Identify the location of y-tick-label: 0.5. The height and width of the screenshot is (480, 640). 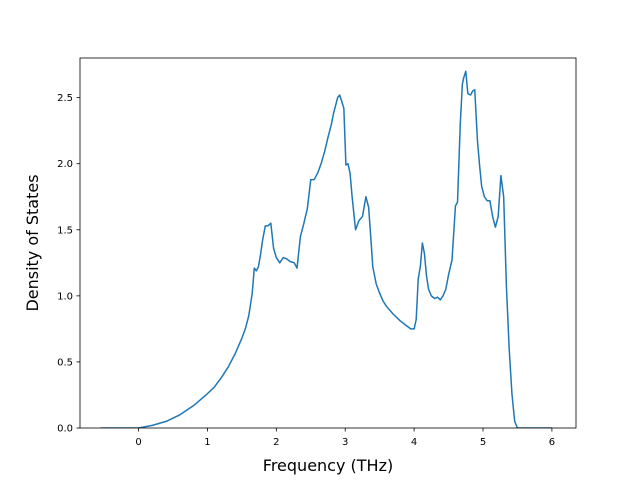
(65, 362).